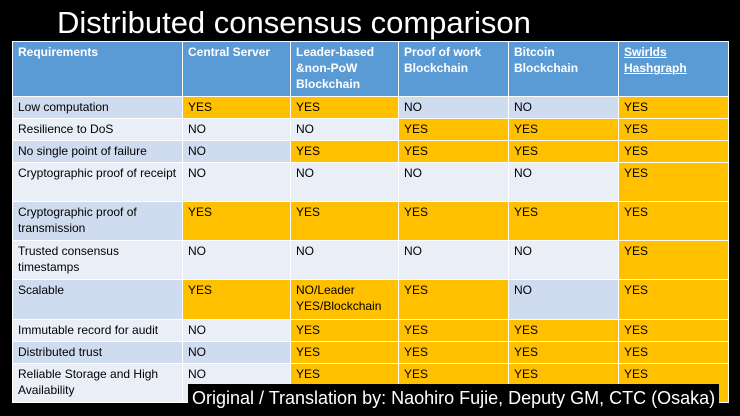  I want to click on row-label: Scalable, so click(97, 299).